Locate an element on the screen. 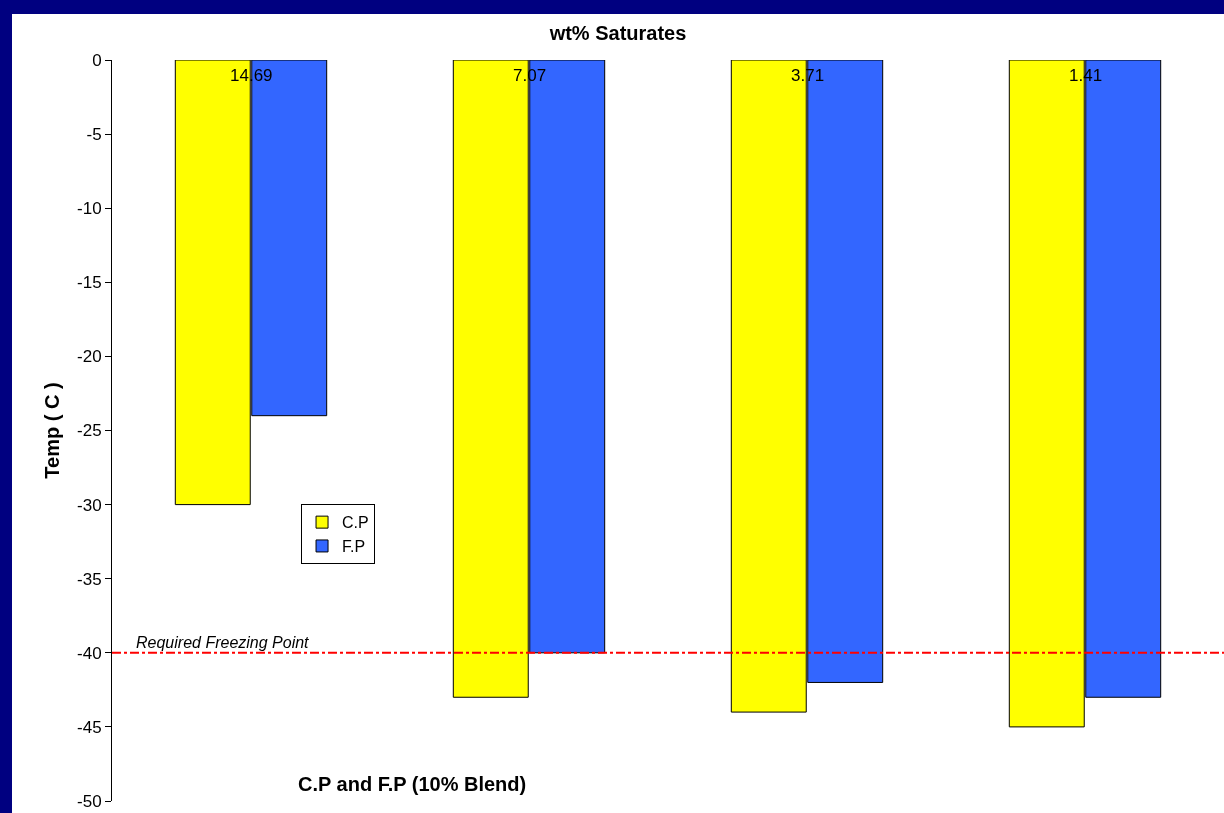  legend-label: C.P is located at coordinates (355, 523).